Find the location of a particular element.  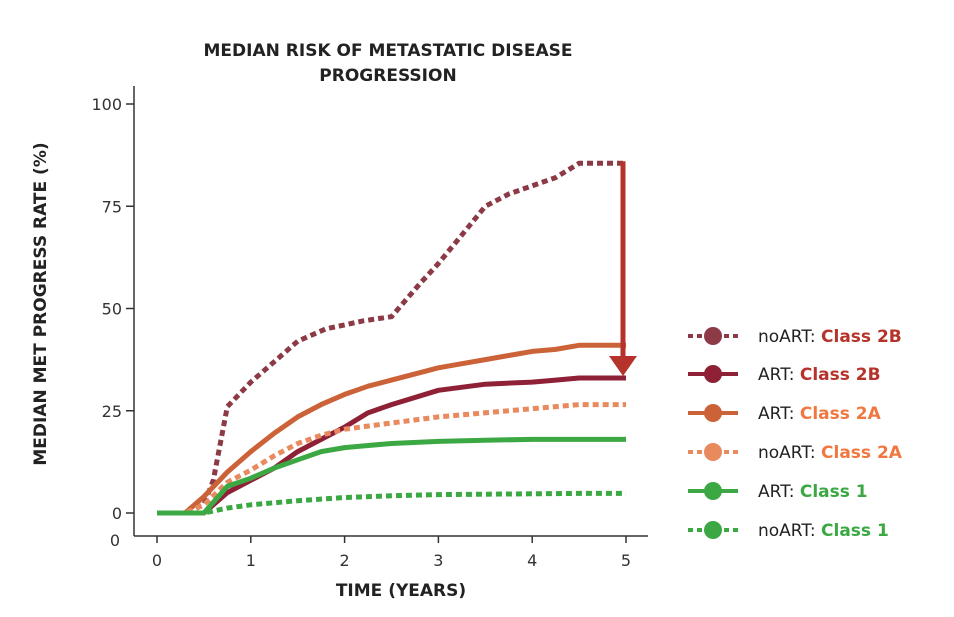

y-axis-ticks: 0 25 50 75 100 is located at coordinates (112, 309).